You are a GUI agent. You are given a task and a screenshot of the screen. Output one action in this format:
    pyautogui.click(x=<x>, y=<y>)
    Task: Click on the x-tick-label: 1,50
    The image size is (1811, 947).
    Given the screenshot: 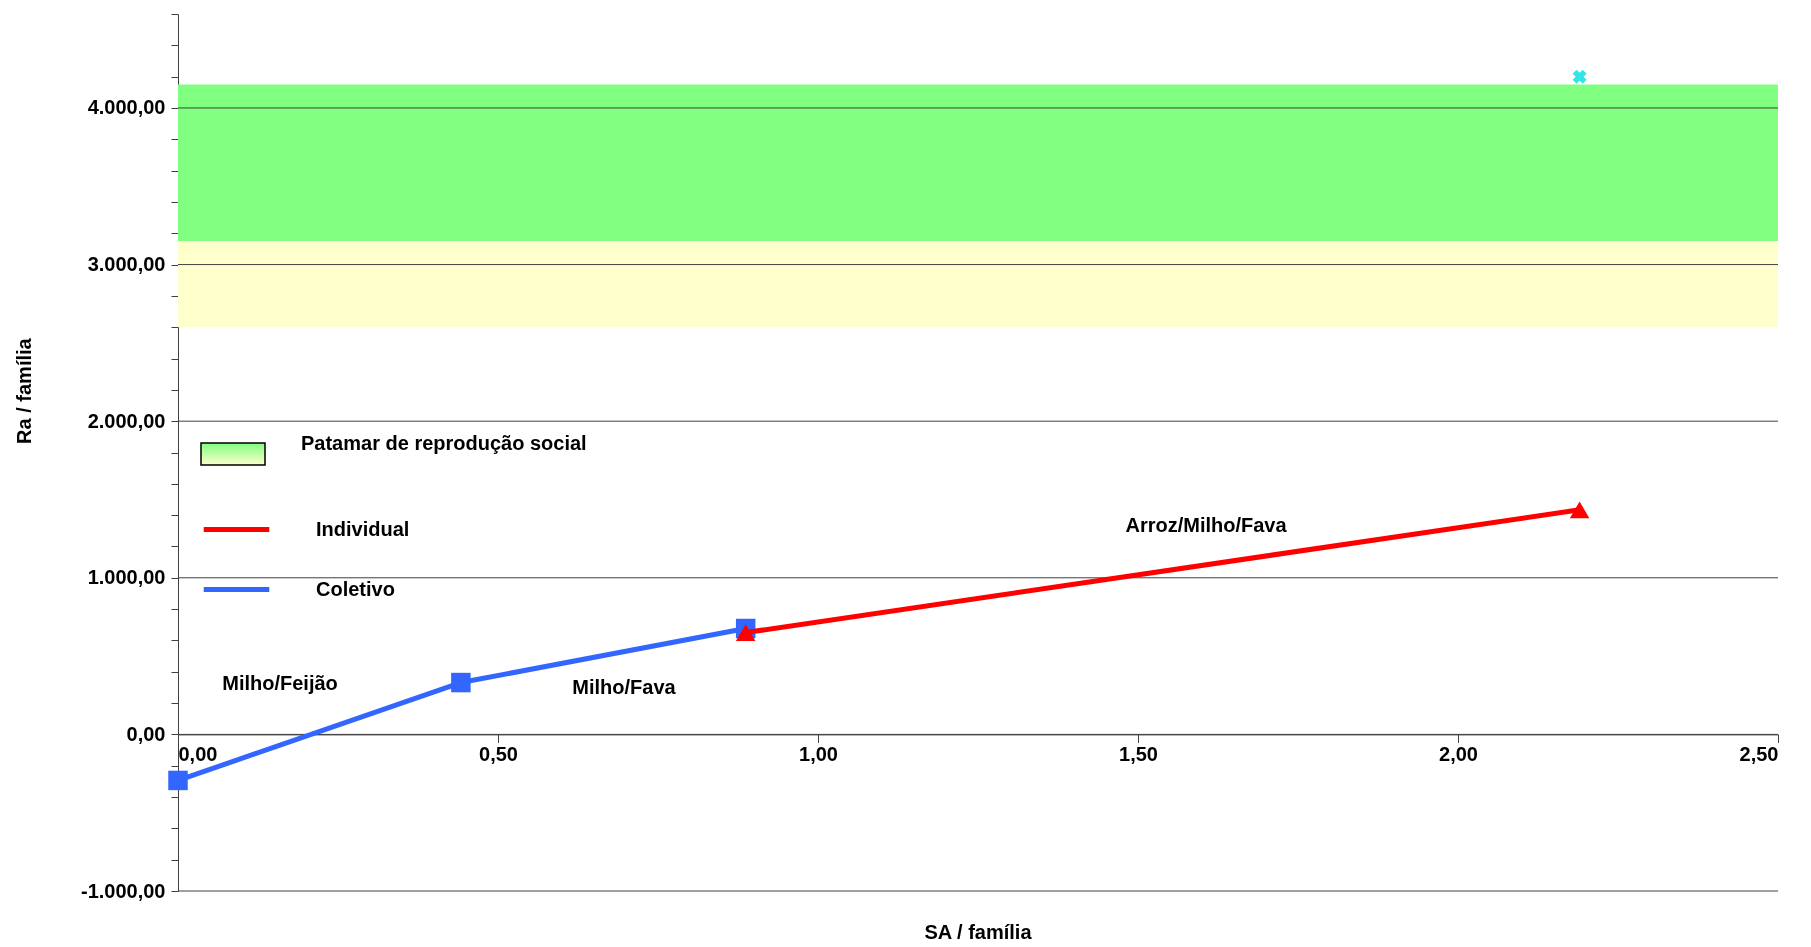 What is the action you would take?
    pyautogui.click(x=1138, y=753)
    